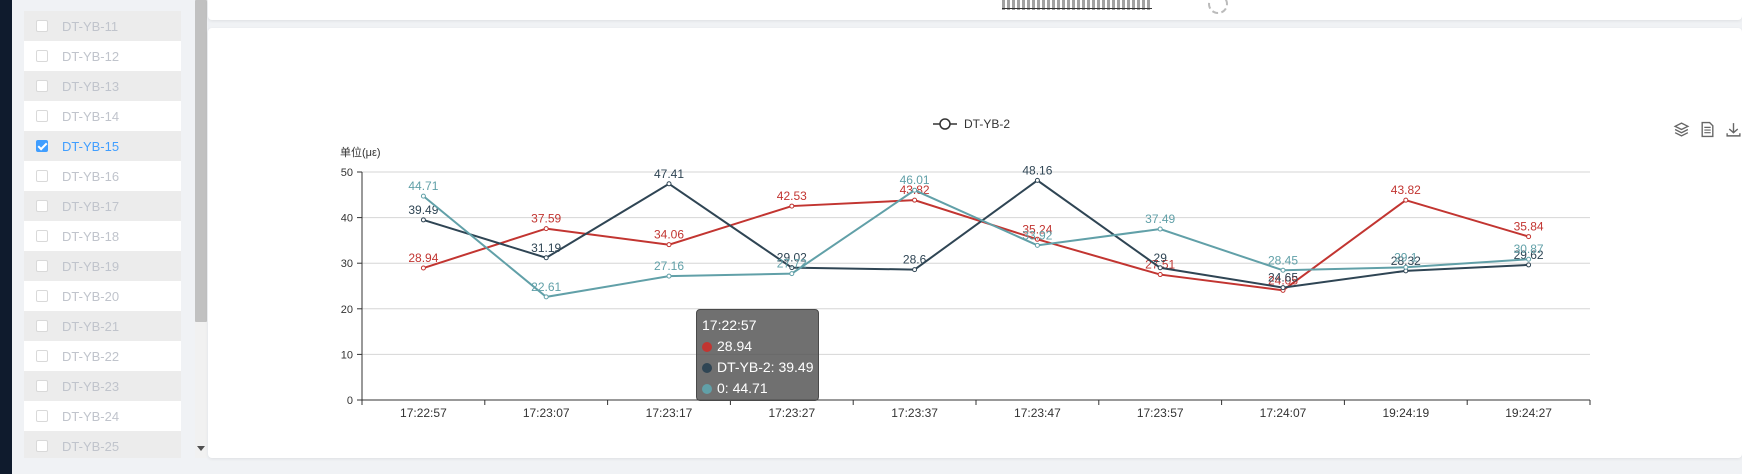 The image size is (1742, 474). Describe the element at coordinates (1218, 7) in the screenshot. I see `loading-icon` at that location.